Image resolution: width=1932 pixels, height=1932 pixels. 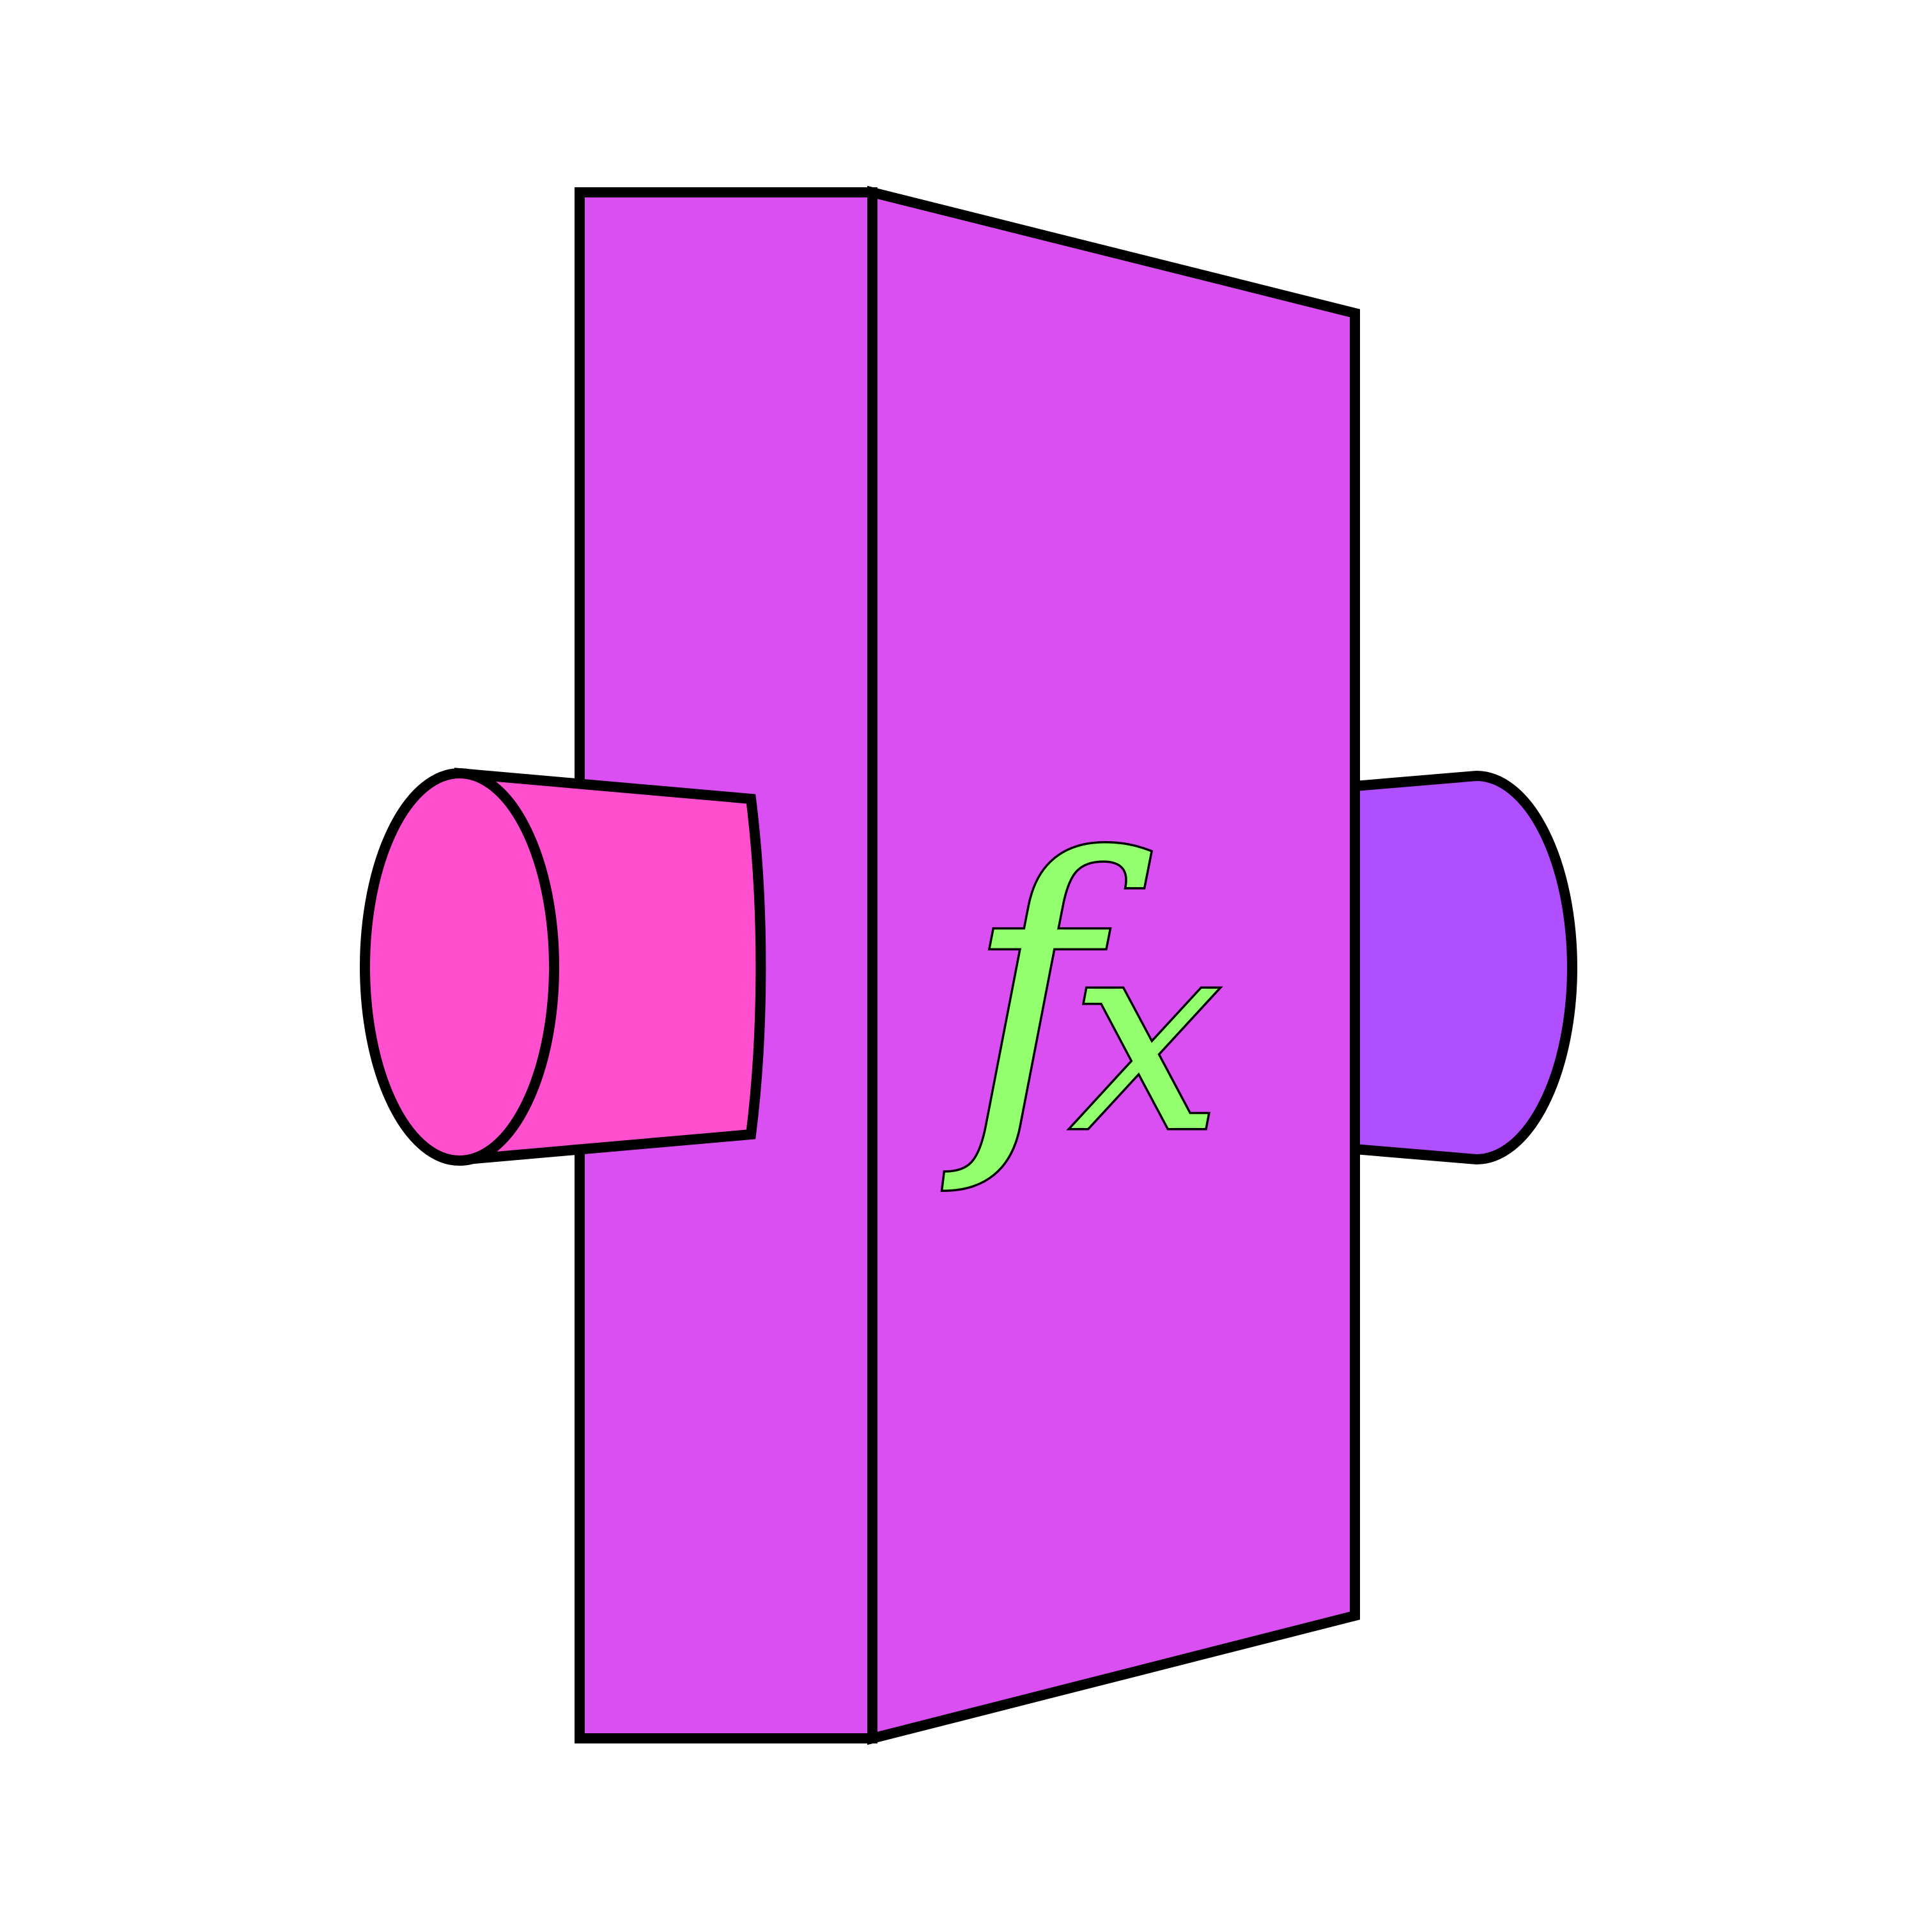 What do you see at coordinates (460, 967) in the screenshot?
I see `input-cylinder-face` at bounding box center [460, 967].